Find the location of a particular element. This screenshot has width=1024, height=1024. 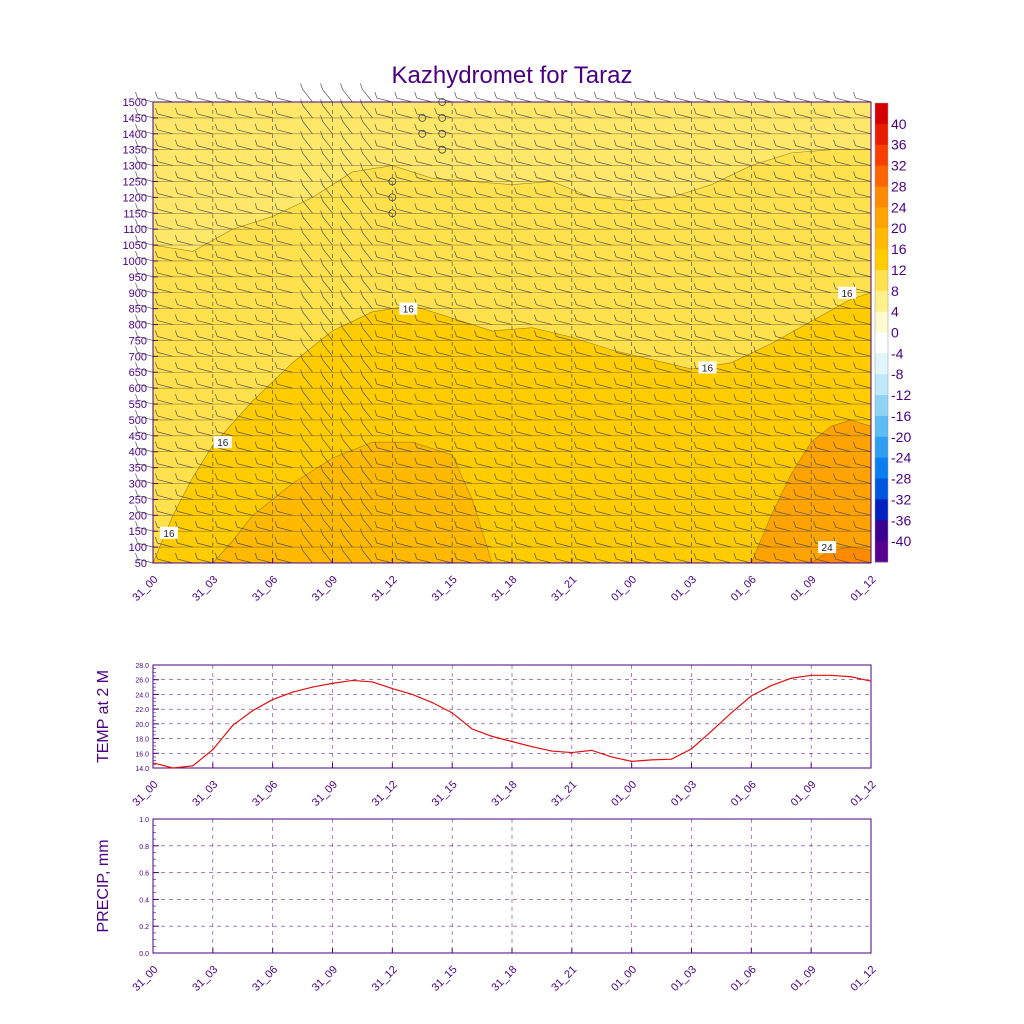

contour-label-box is located at coordinates (222, 442).